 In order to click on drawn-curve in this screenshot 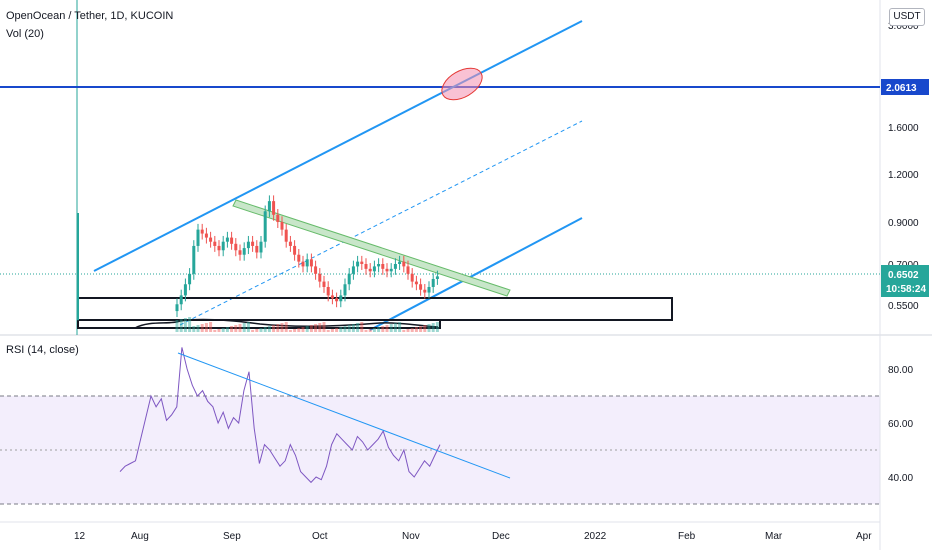, I will do `click(286, 323)`.